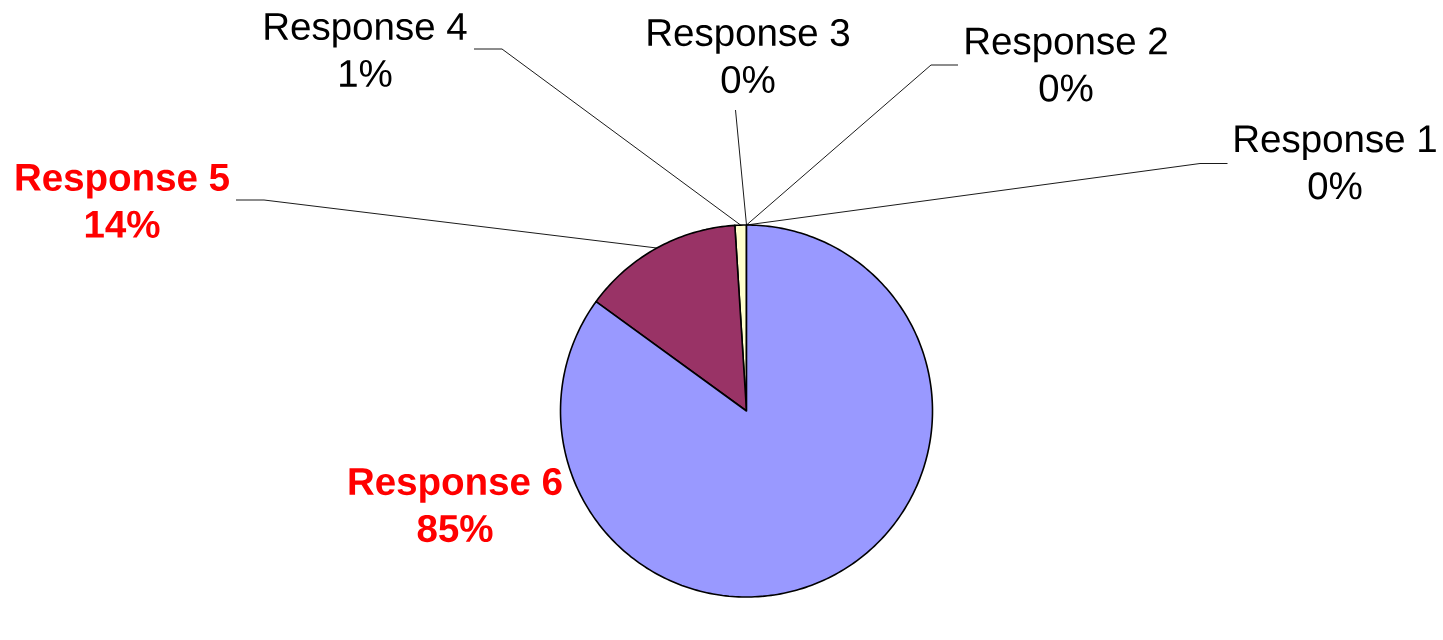 The height and width of the screenshot is (640, 1443). Describe the element at coordinates (455, 485) in the screenshot. I see `slice-label: Response 6` at that location.